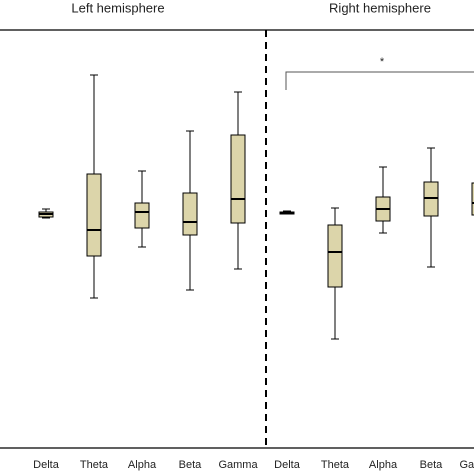  Describe the element at coordinates (380, 7) in the screenshot. I see `group-title: Right hemisphere` at that location.